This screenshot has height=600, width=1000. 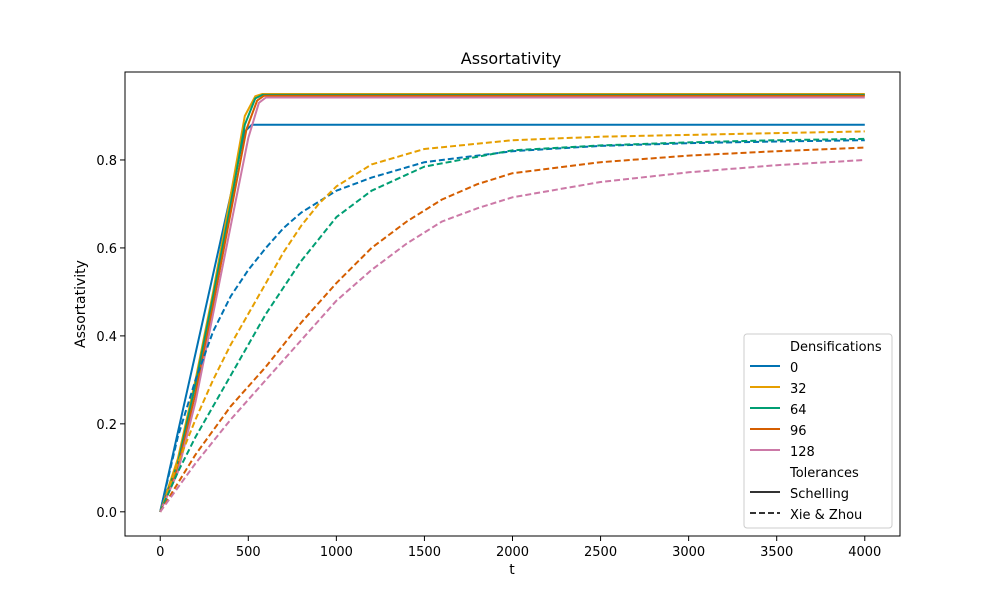 I want to click on legend-title-tolerances: Tolerances, so click(x=824, y=473).